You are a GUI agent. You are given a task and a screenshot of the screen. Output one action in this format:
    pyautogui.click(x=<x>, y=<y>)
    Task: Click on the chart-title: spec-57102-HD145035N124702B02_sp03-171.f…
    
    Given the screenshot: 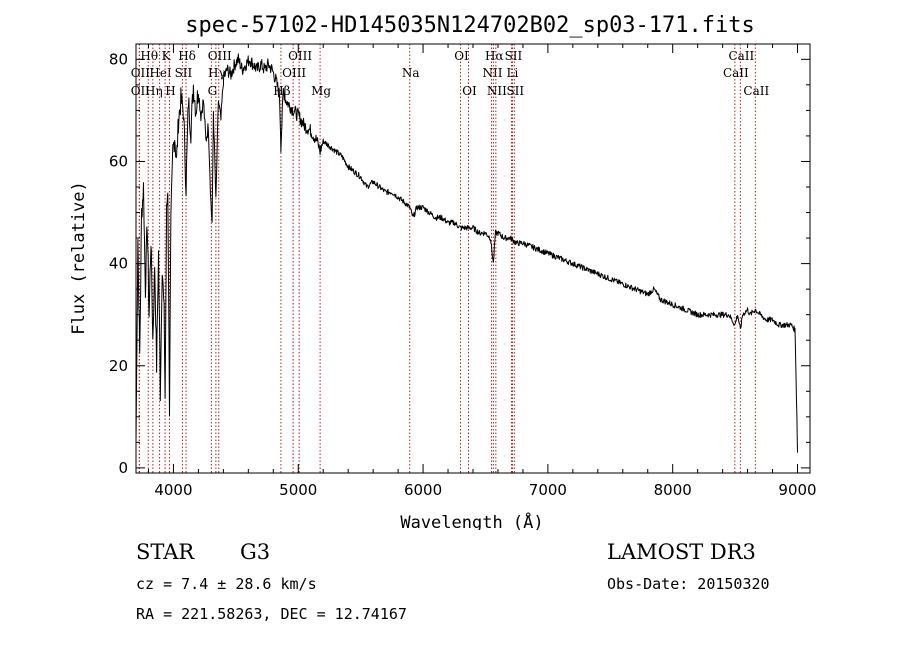 What is the action you would take?
    pyautogui.click(x=470, y=25)
    